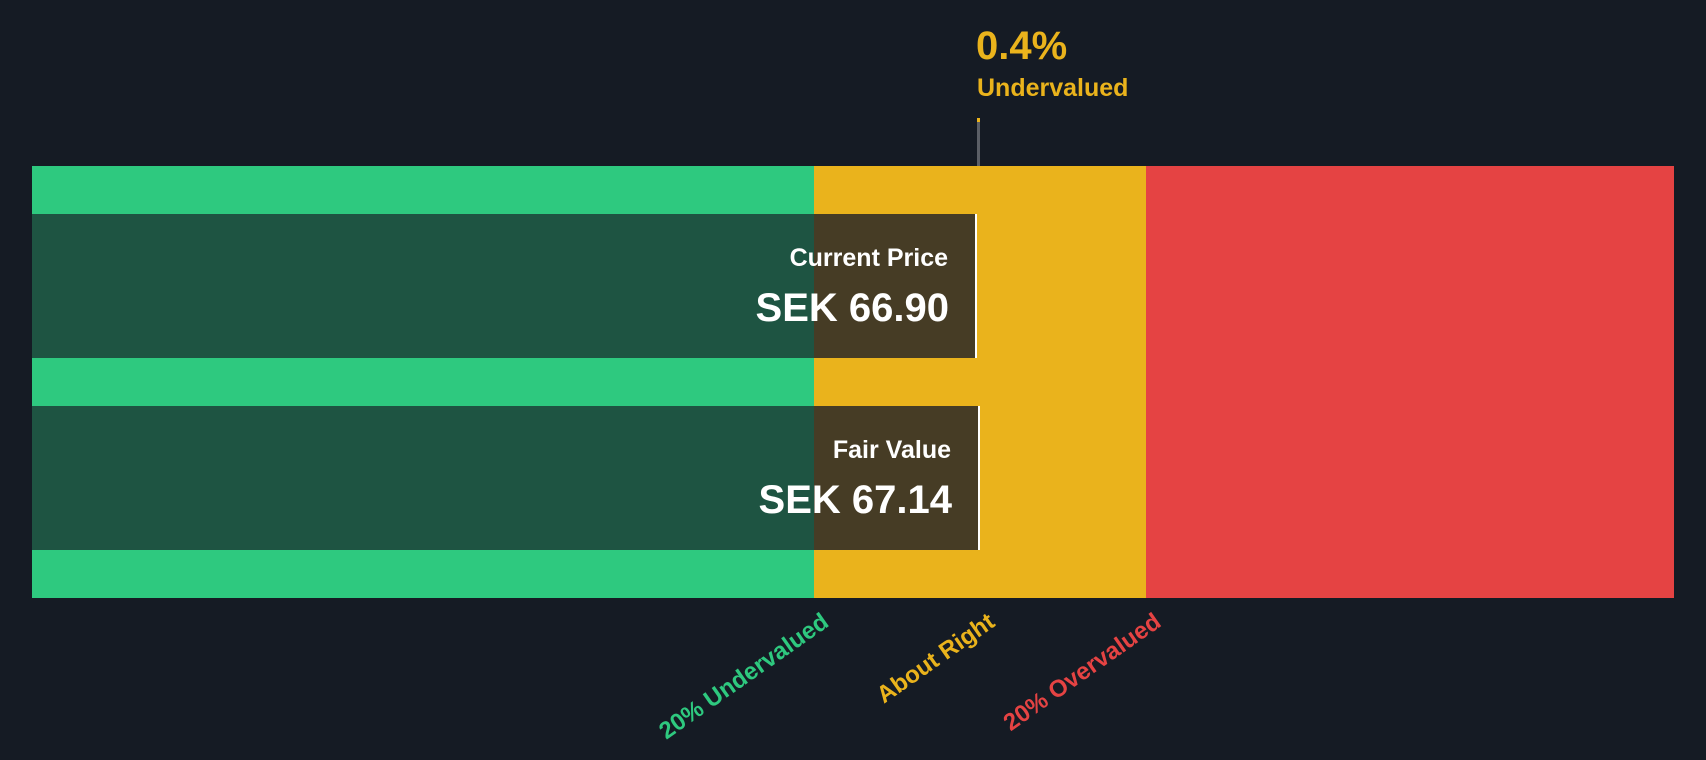  I want to click on fair-value-value: SEK 67.14, so click(855, 500).